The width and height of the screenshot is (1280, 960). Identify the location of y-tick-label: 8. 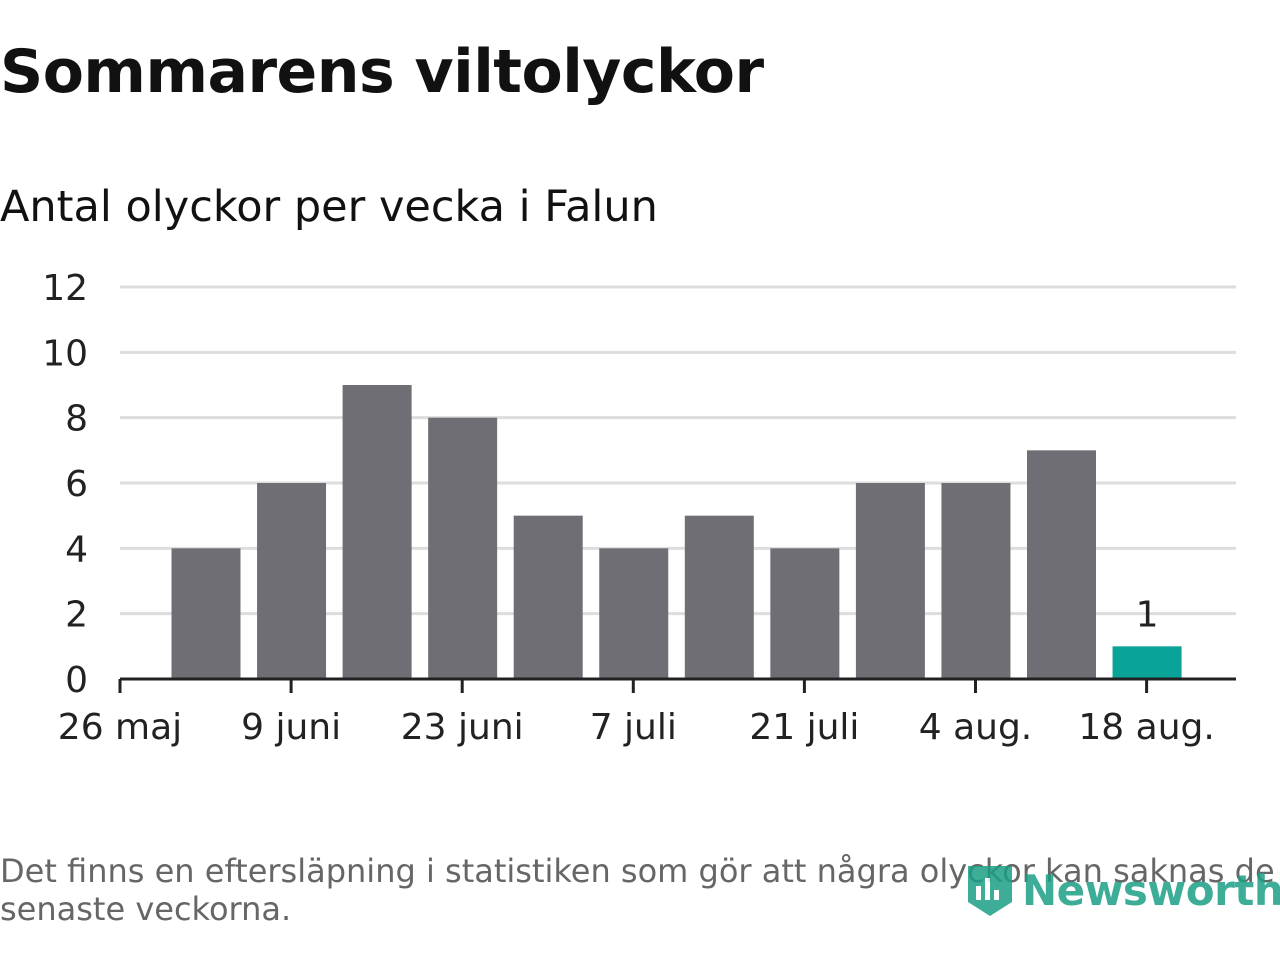
(76, 419).